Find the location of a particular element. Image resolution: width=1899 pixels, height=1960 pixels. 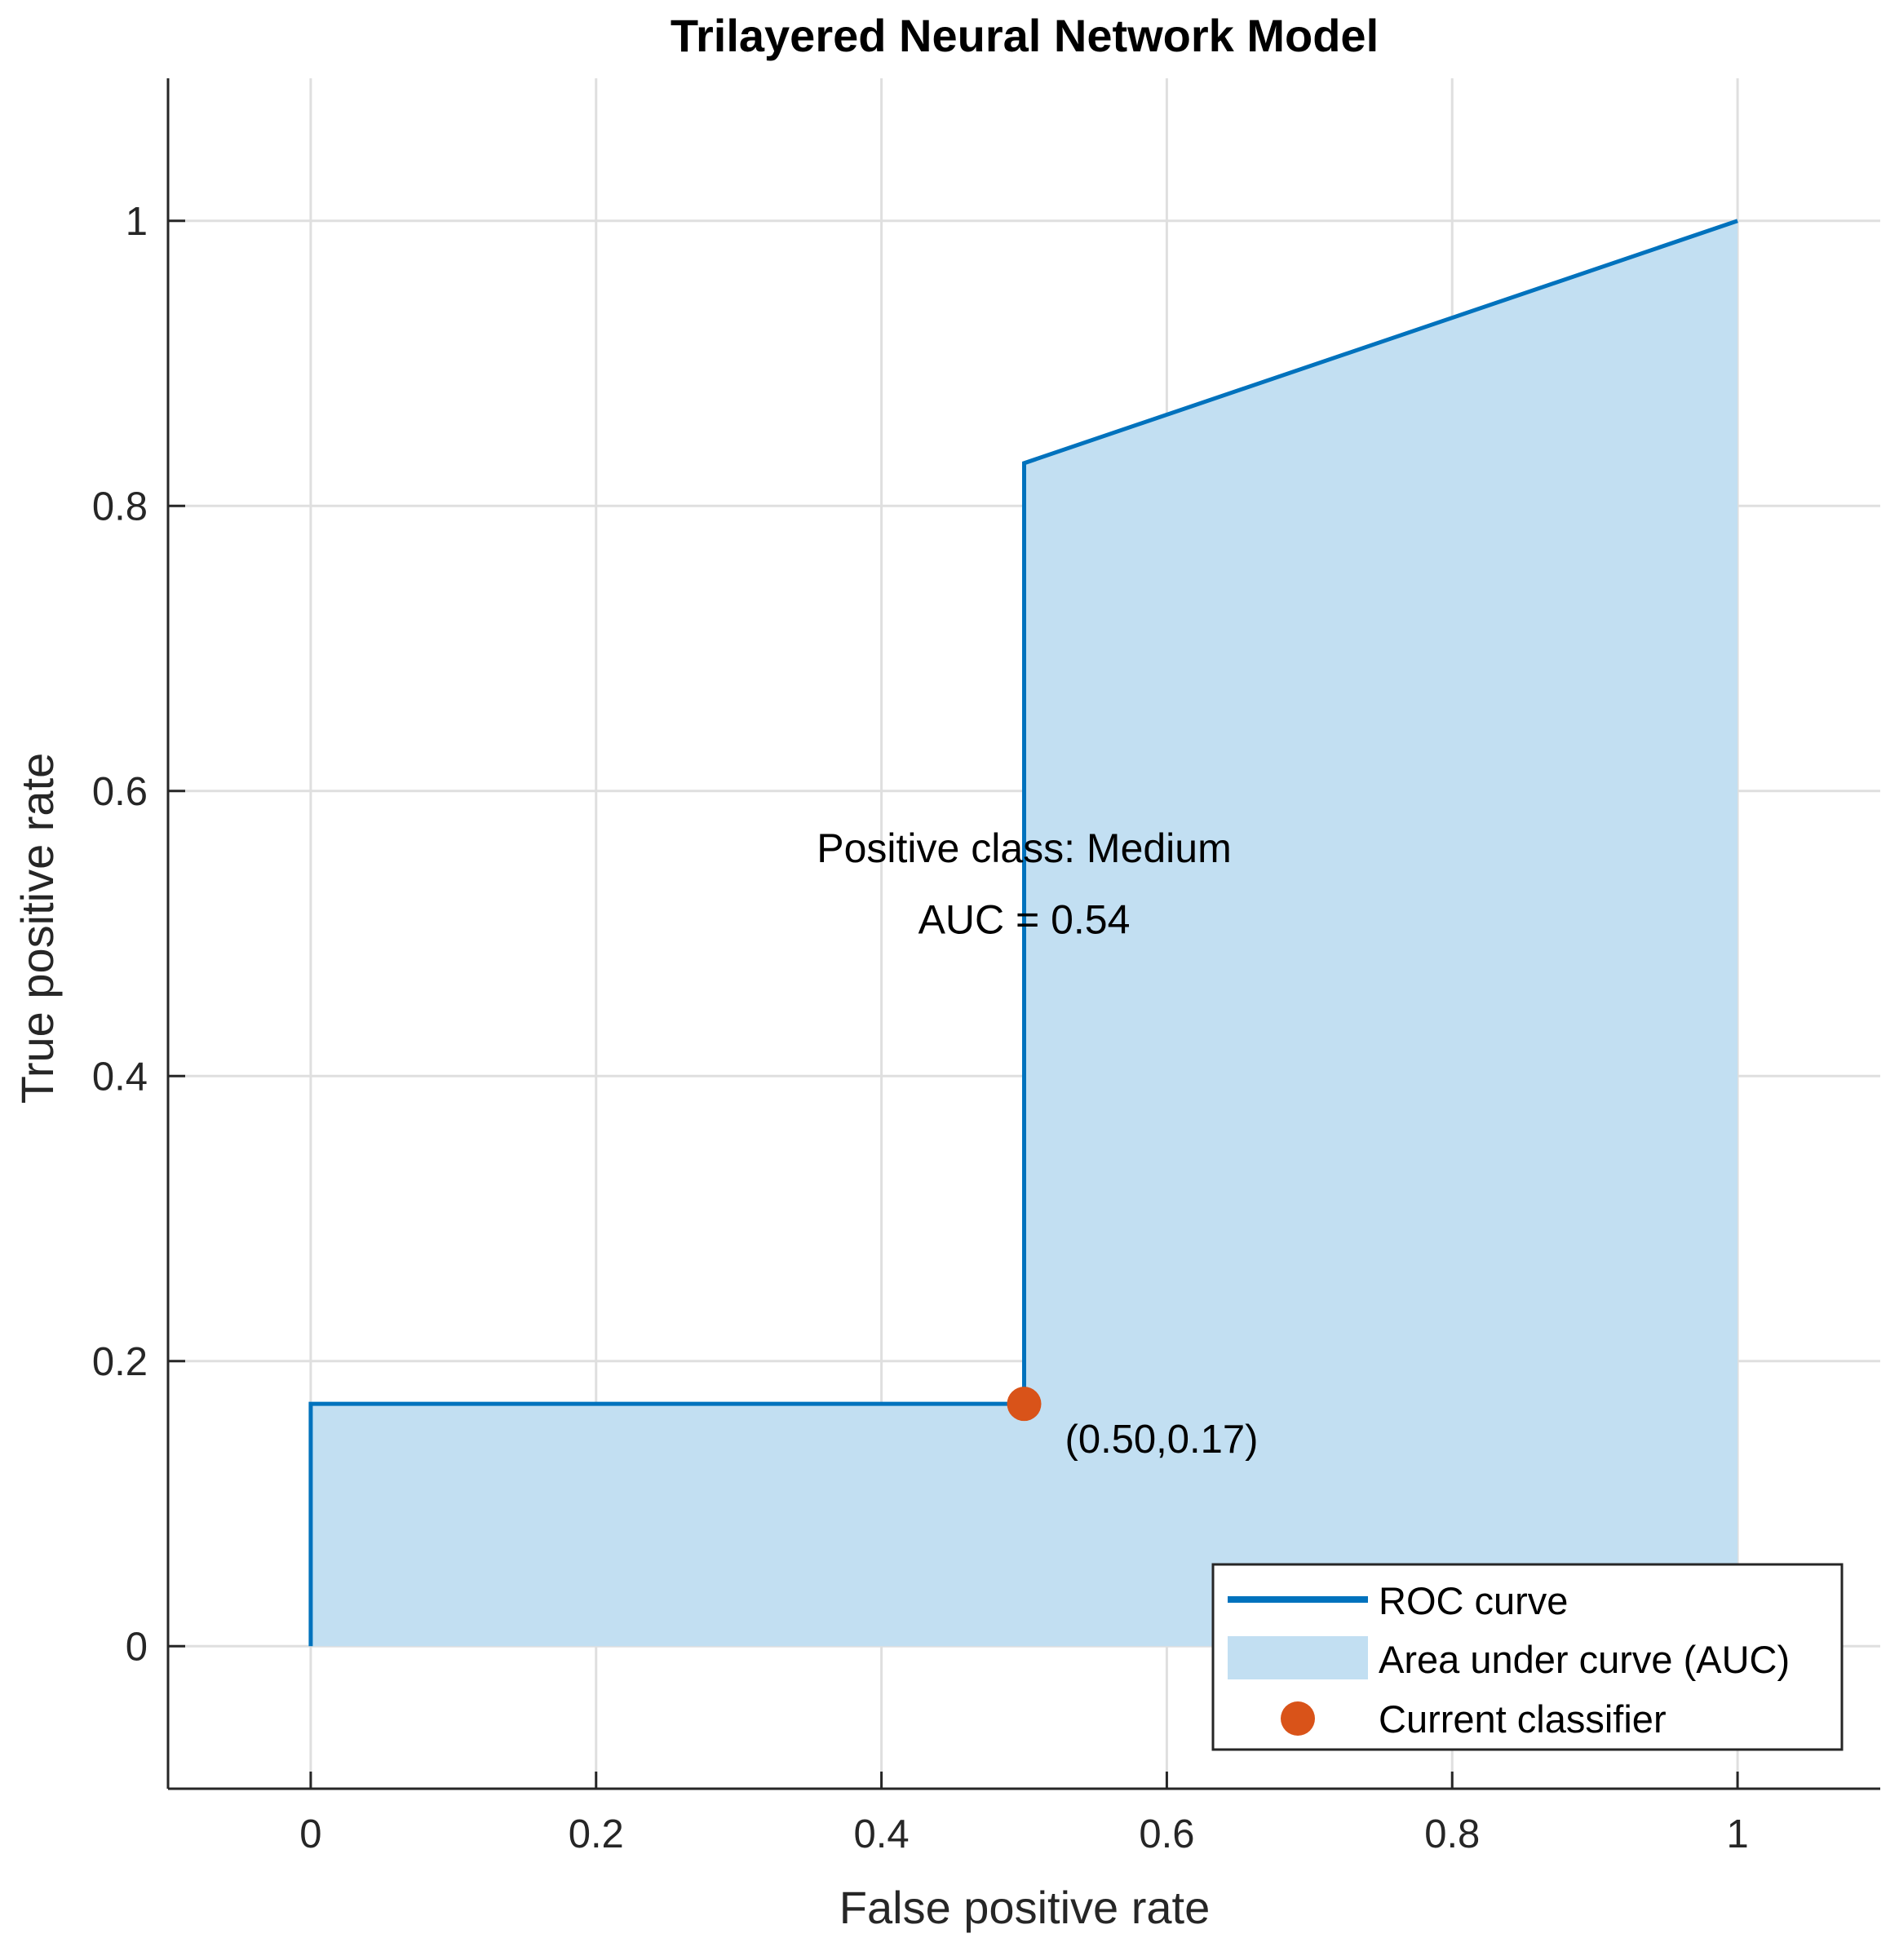

x-tick-label-1: 0.2 is located at coordinates (596, 1834).